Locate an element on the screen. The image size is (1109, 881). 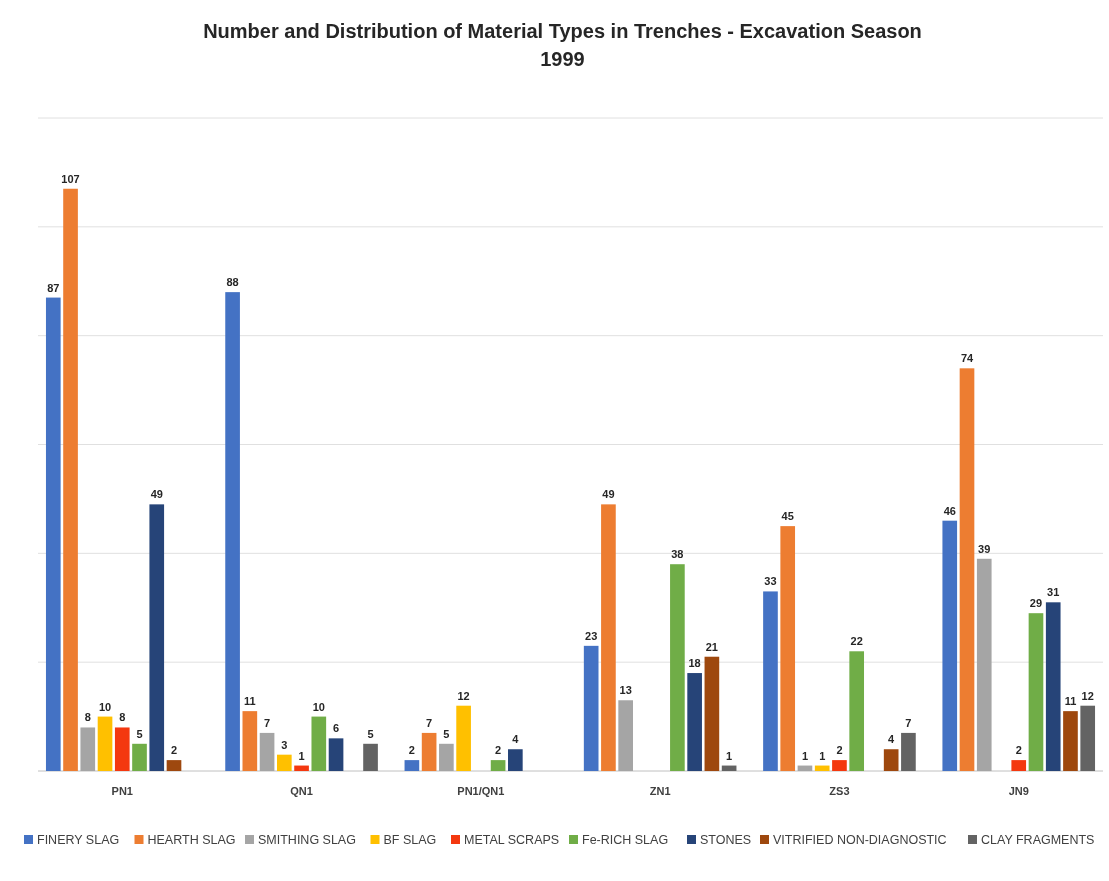
legend-label: BF SLAG is located at coordinates (410, 840).